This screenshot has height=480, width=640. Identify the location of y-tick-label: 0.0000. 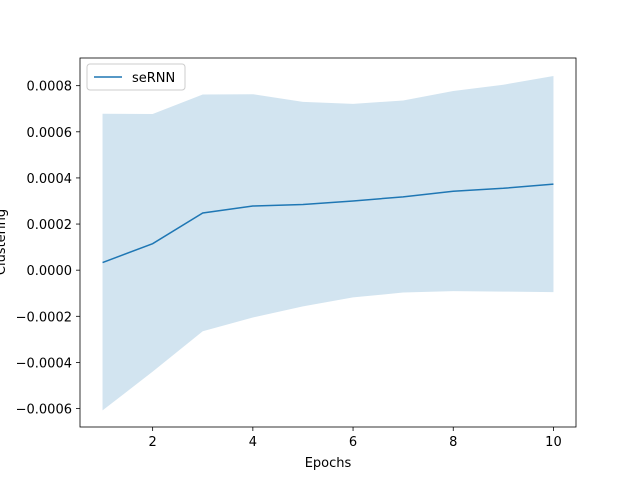
(50, 271).